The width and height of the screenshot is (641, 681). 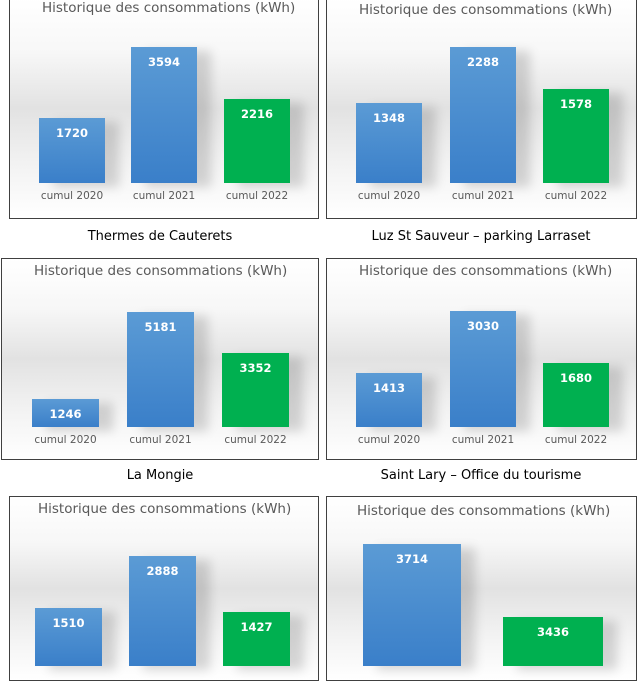 I want to click on chart-caption: Thermes de Cauterets, so click(x=160, y=236).